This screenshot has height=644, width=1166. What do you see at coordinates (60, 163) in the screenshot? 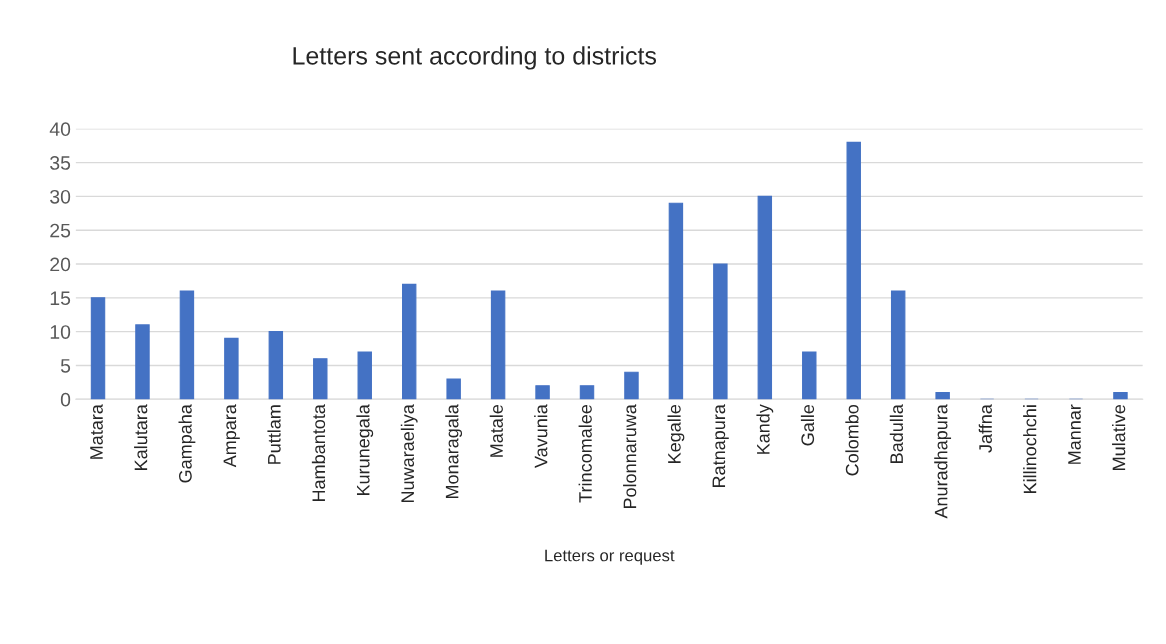
I see `y-tick-label: 35` at bounding box center [60, 163].